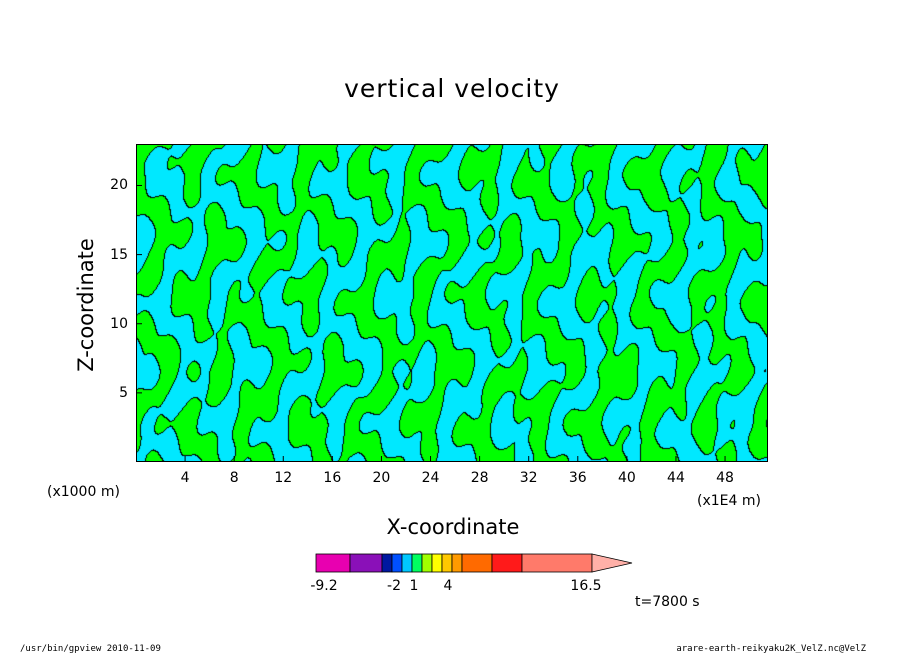  I want to click on time-label: t=7800 s, so click(667, 602).